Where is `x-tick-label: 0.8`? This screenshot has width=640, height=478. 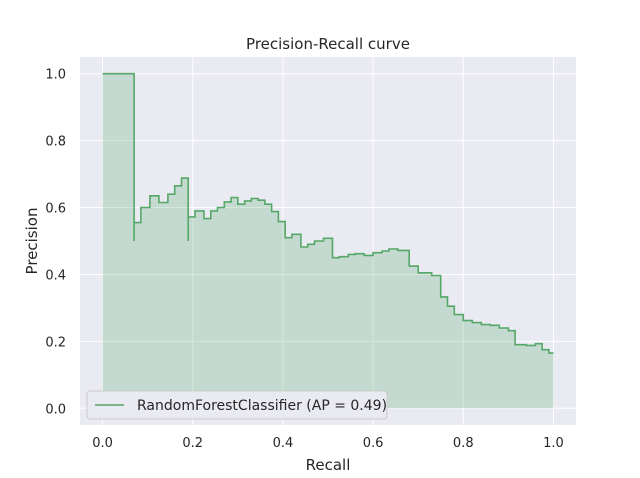
x-tick-label: 0.8 is located at coordinates (463, 443).